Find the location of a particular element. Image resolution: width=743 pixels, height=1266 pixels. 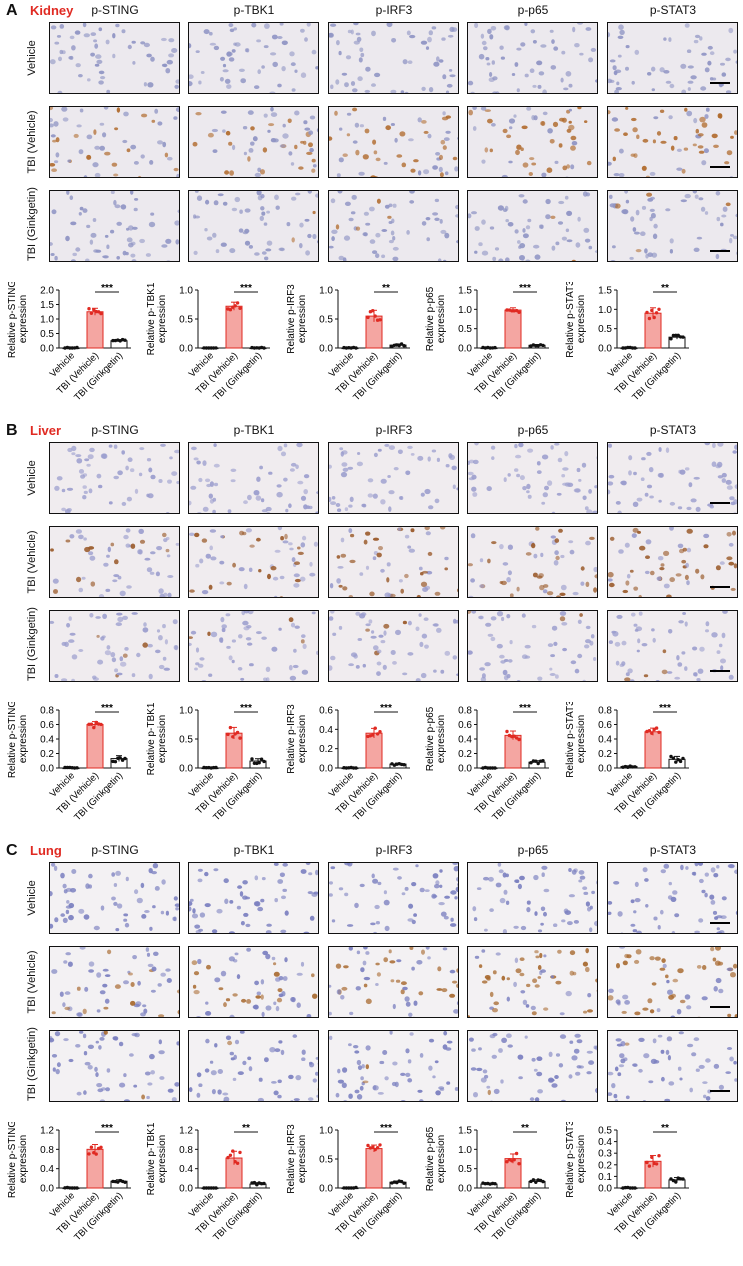

condition-row-label: TBI (Ginkgetin) is located at coordinates (32, 224).